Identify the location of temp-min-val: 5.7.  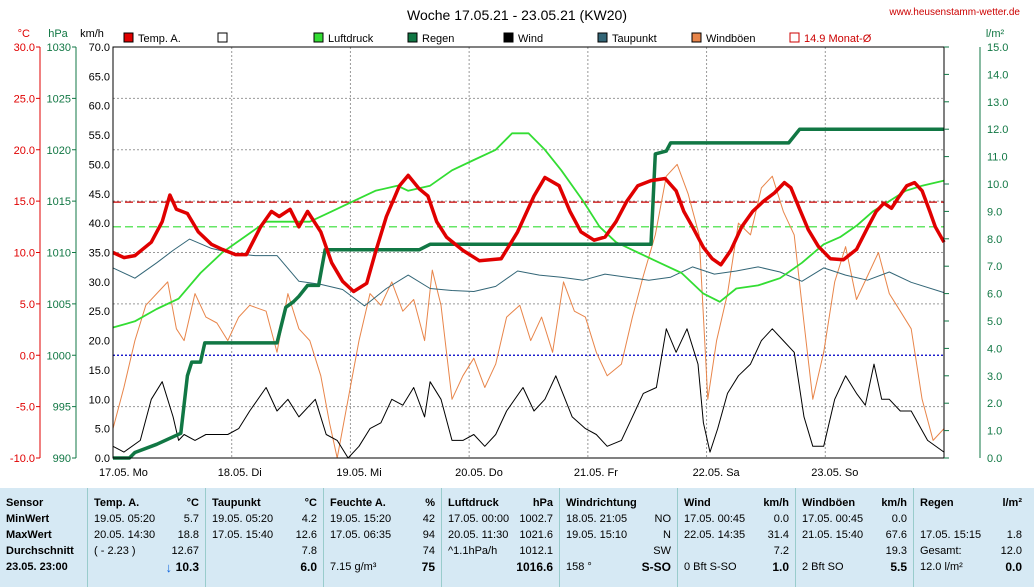
(191, 519).